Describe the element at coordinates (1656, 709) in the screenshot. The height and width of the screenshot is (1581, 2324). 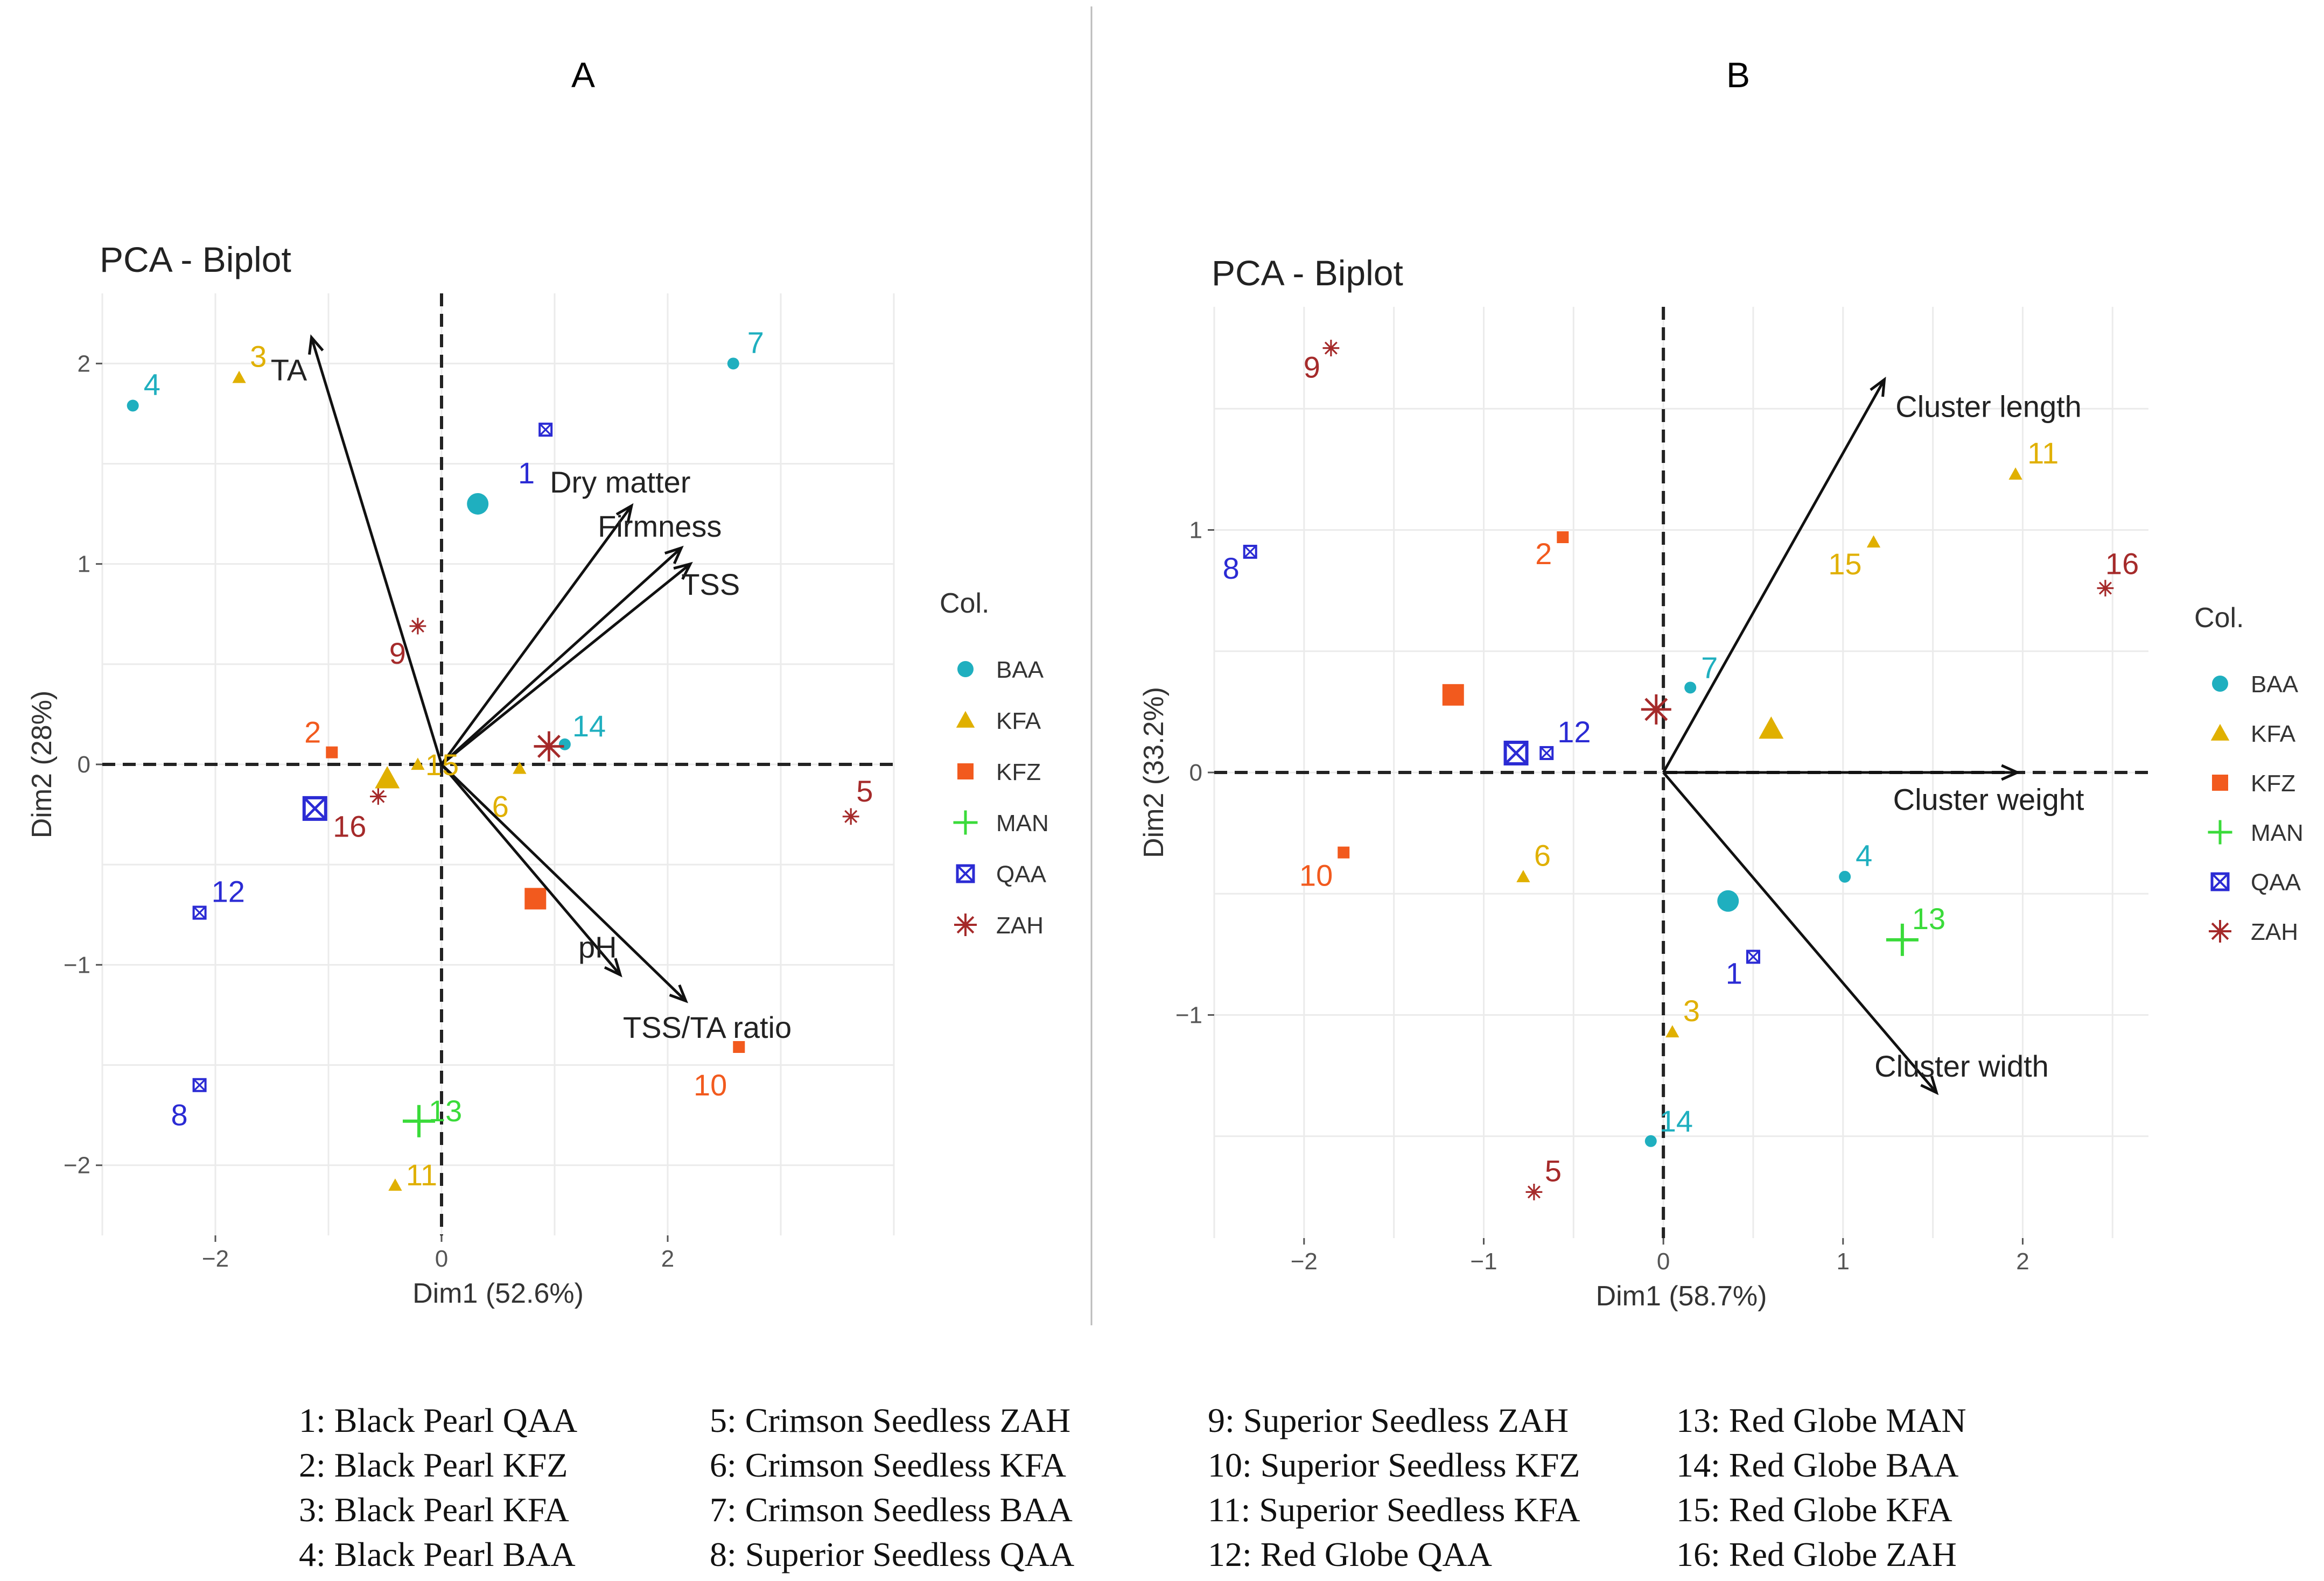
I see `centroid-zah` at that location.